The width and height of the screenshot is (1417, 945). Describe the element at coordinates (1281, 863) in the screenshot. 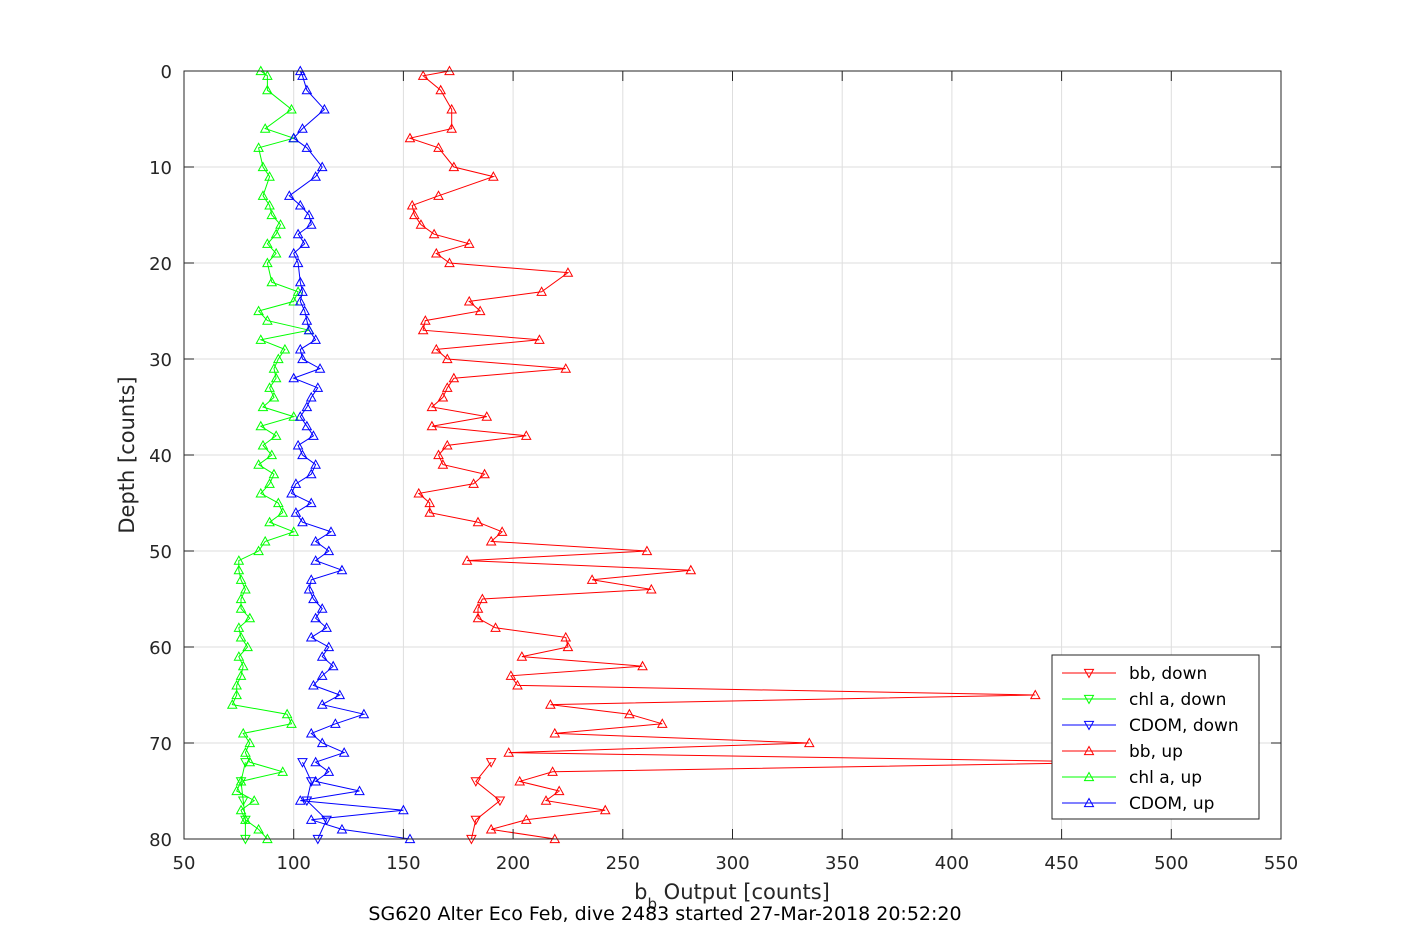

I see `x-tick-label: 550` at that location.